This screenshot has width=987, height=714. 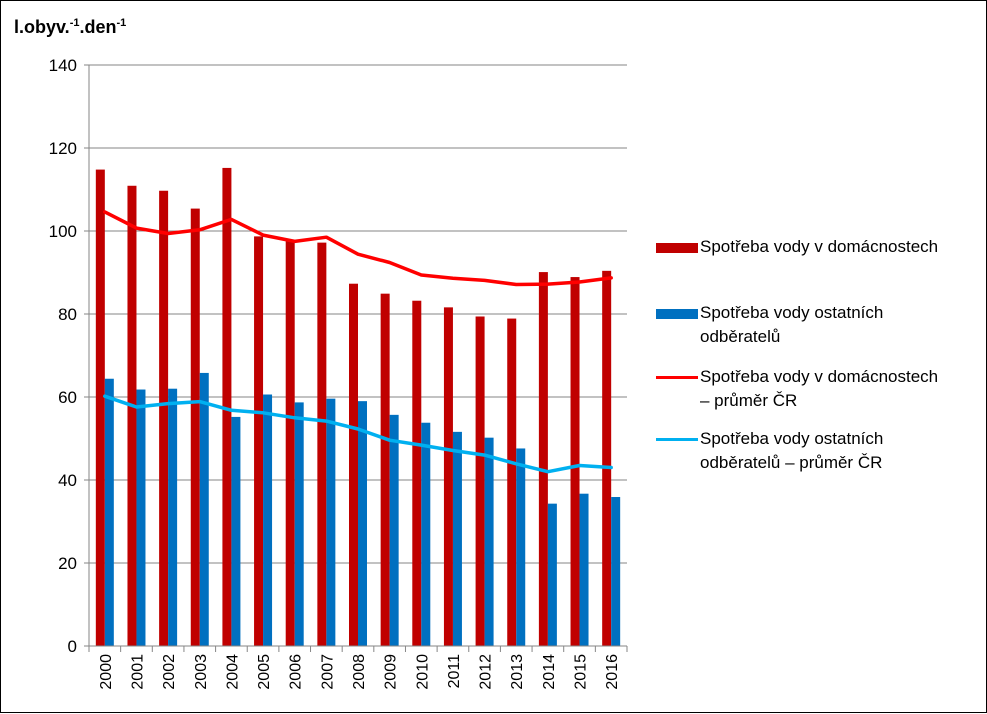 What do you see at coordinates (677, 377) in the screenshot?
I see `legend-swatch-households-line` at bounding box center [677, 377].